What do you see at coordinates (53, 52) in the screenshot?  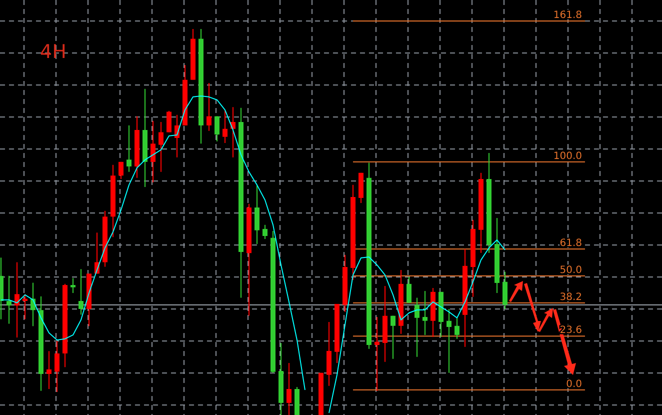 I see `annotation: 4H` at bounding box center [53, 52].